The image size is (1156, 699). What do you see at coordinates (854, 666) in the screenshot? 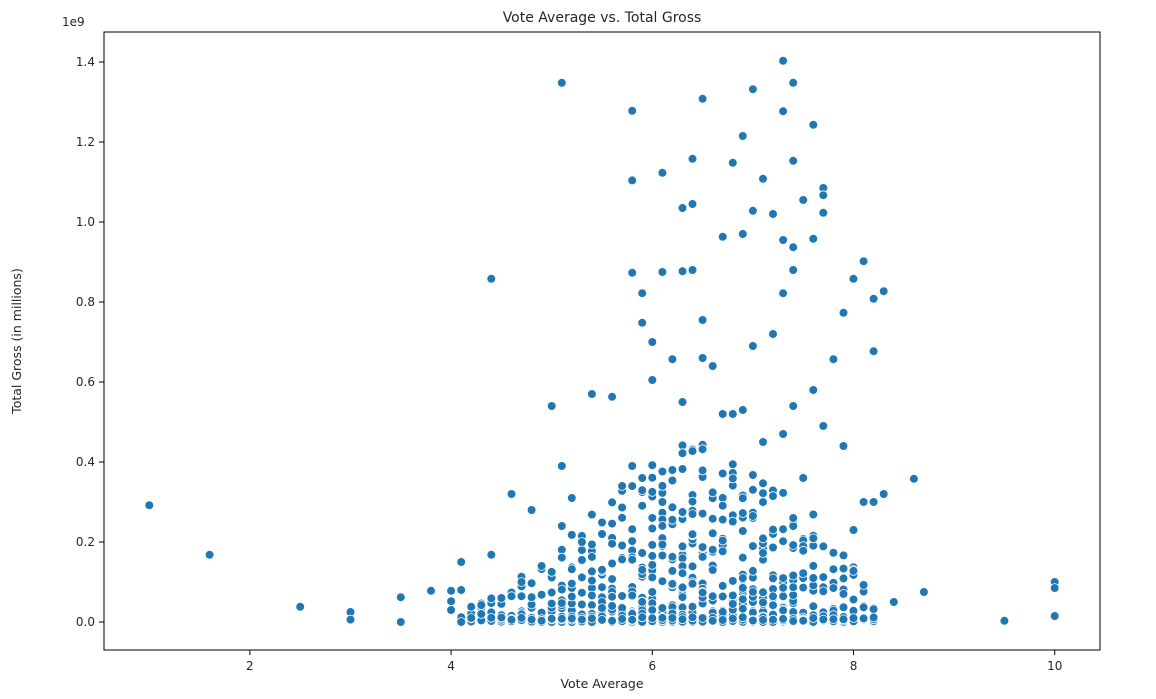
I see `x-tick-label: 8` at bounding box center [854, 666].